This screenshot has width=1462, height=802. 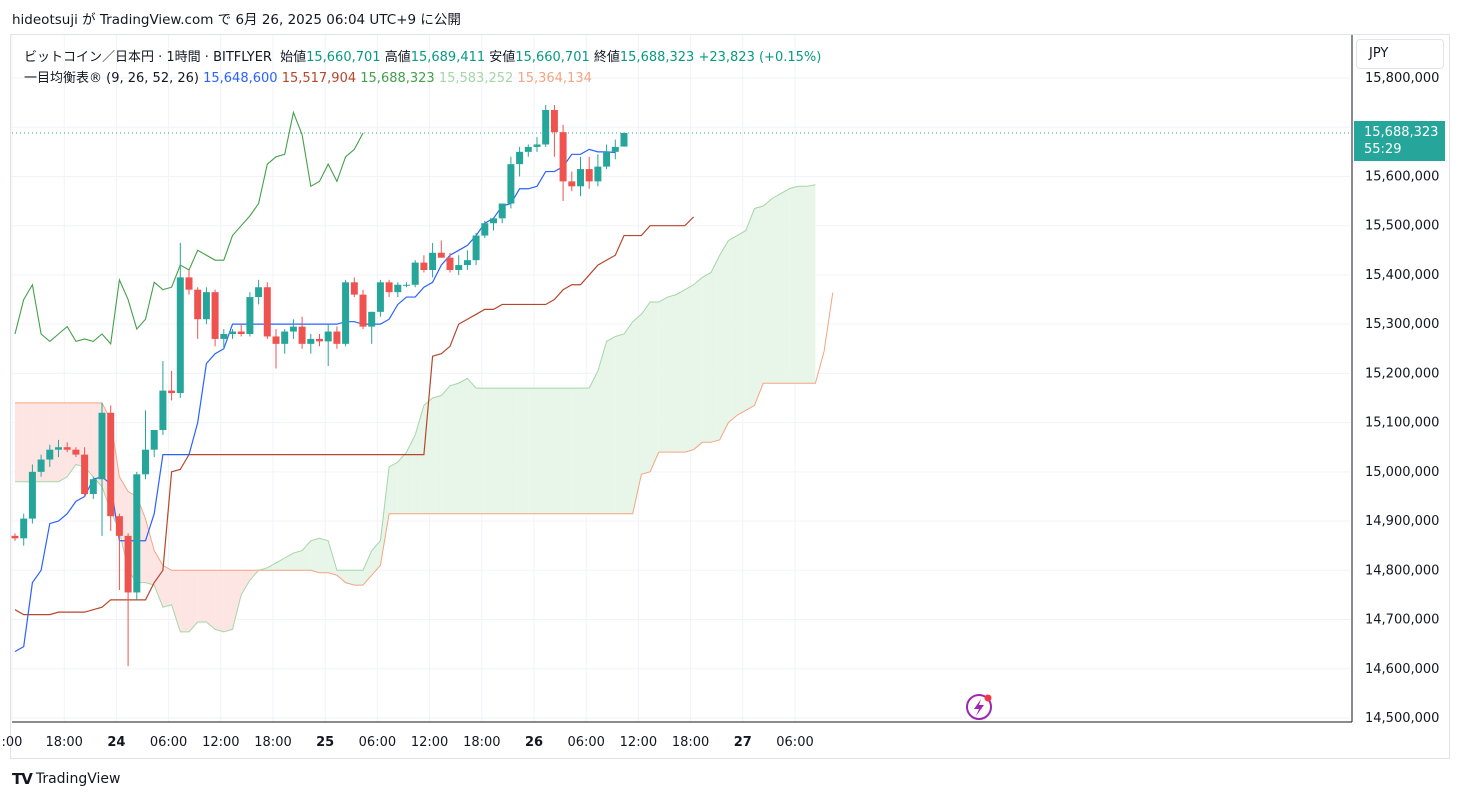 I want to click on close-value: 15,688,323, so click(x=657, y=57).